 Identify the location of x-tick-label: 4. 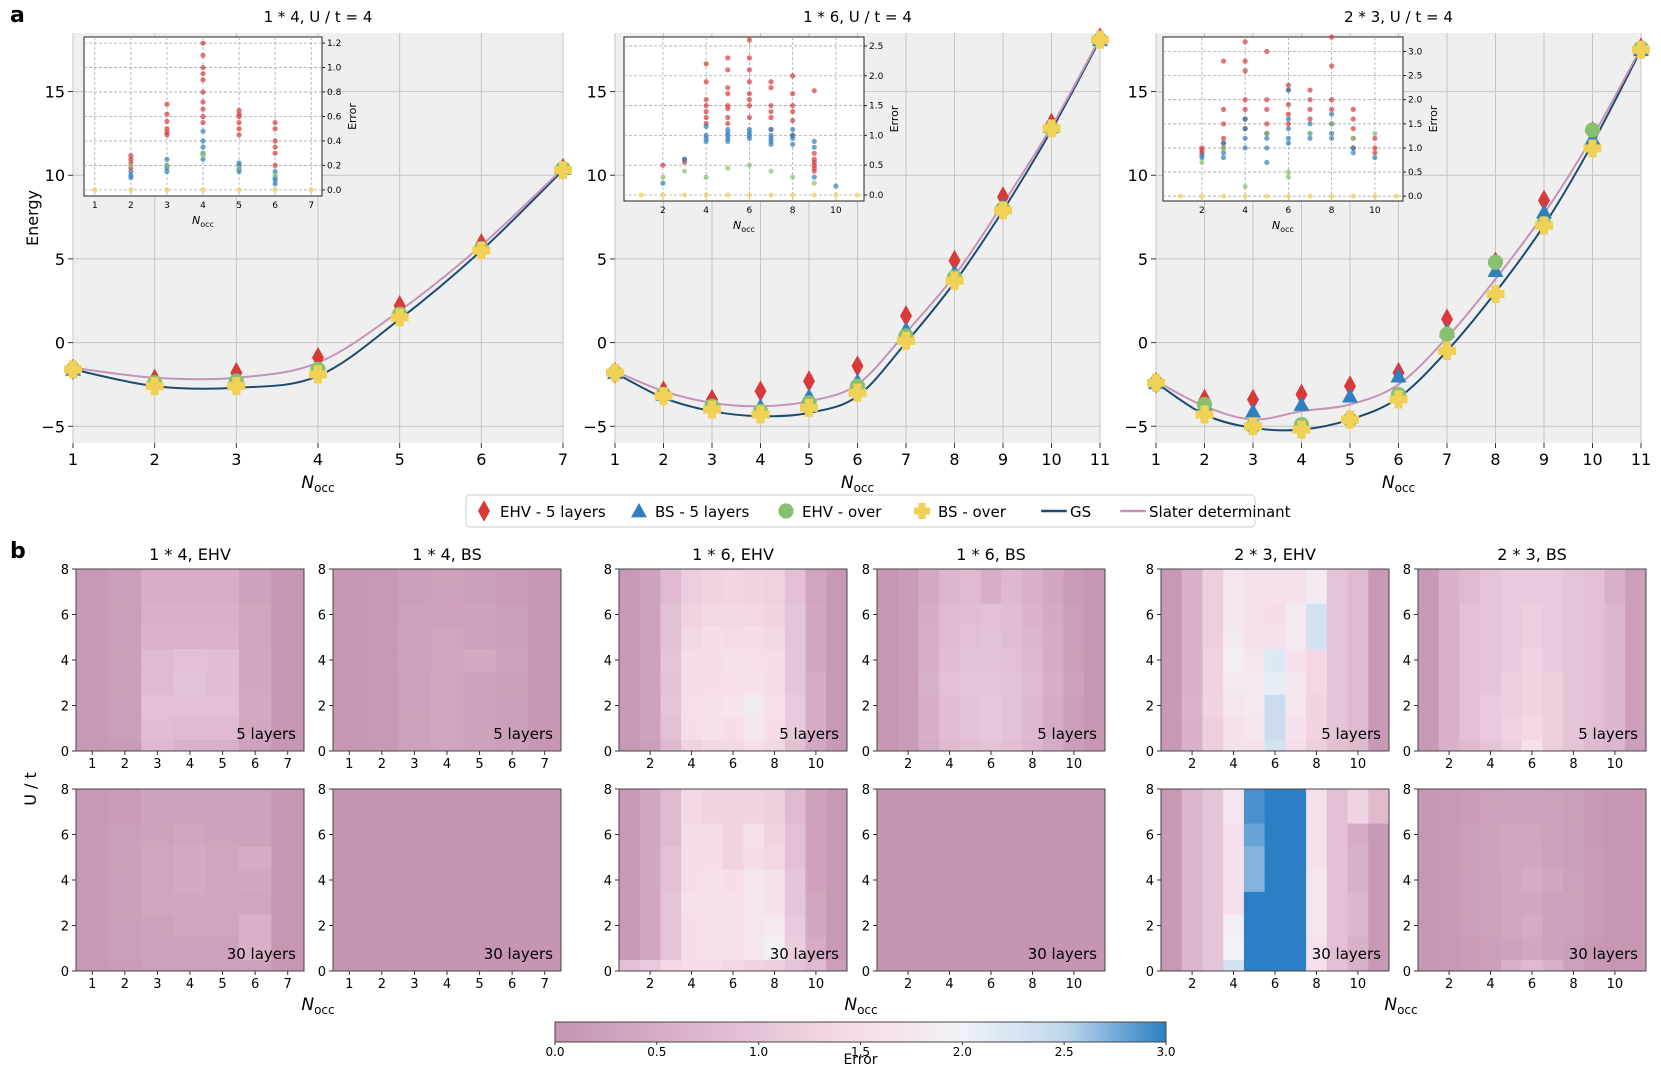
(318, 459).